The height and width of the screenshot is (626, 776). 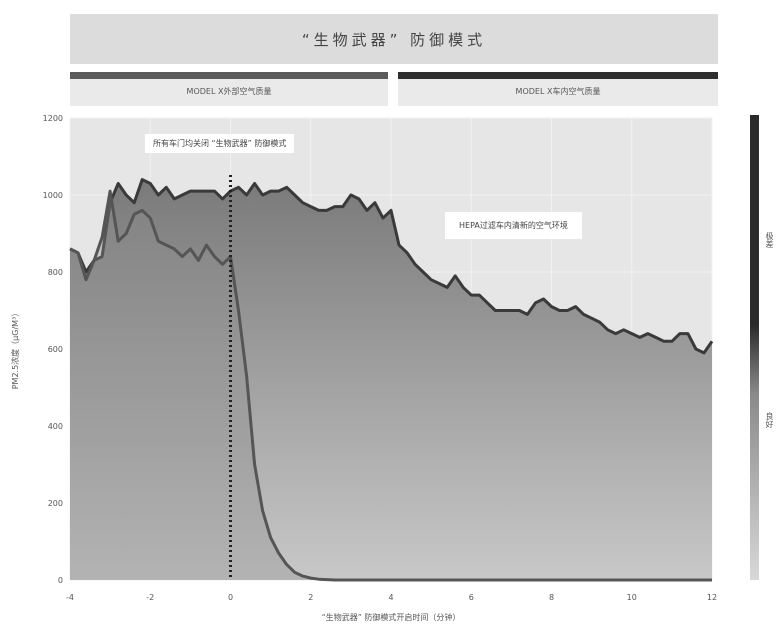 What do you see at coordinates (558, 75) in the screenshot?
I see `cabin-air-band-stripe` at bounding box center [558, 75].